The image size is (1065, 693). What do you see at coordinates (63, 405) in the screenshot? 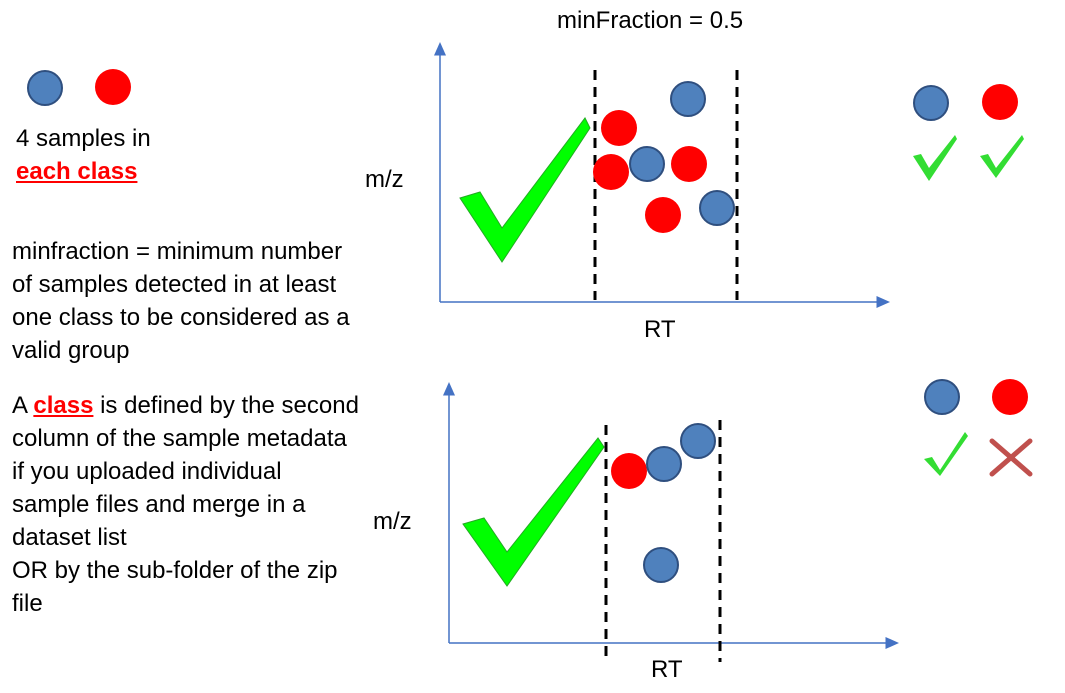
I see `class-text-highlight: class` at bounding box center [63, 405].